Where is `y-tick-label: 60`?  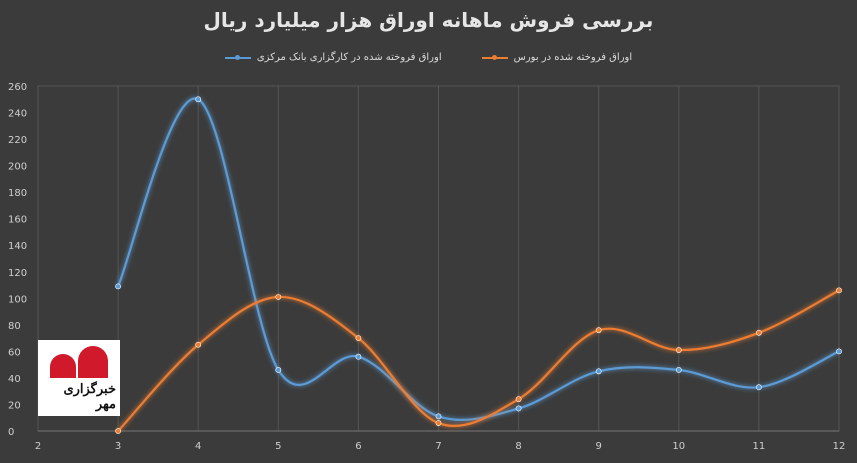 y-tick-label: 60 is located at coordinates (14, 352).